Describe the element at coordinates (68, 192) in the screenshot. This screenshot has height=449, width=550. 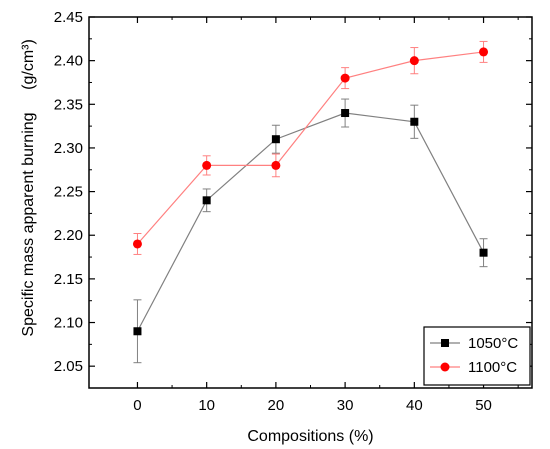
I see `y-tick-label: 2.25` at that location.